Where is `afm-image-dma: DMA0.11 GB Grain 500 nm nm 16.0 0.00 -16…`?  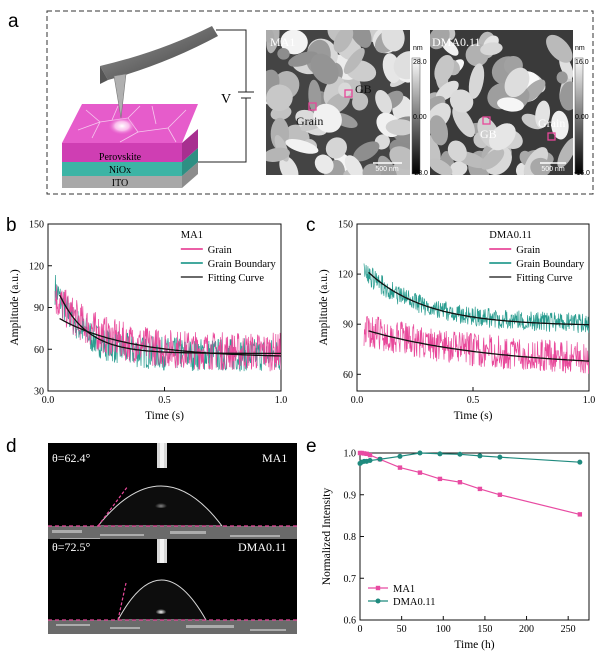 afm-image-dma: DMA0.11 GB Grain 500 nm nm 16.0 0.00 -16… is located at coordinates (510, 103).